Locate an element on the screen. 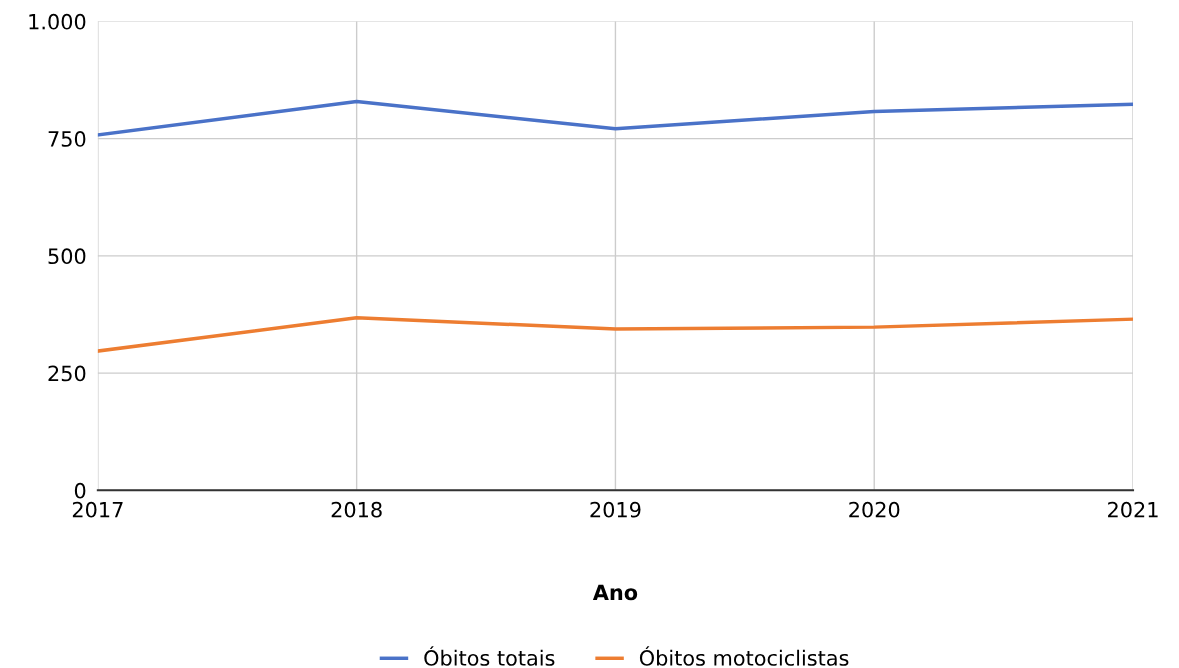  x-axis-title: Ano is located at coordinates (615, 592).